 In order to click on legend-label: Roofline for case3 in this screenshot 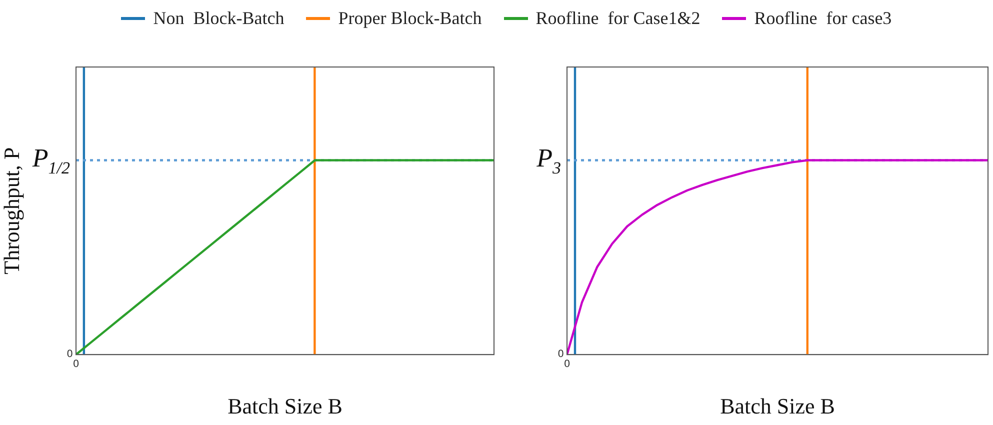, I will do `click(823, 18)`.